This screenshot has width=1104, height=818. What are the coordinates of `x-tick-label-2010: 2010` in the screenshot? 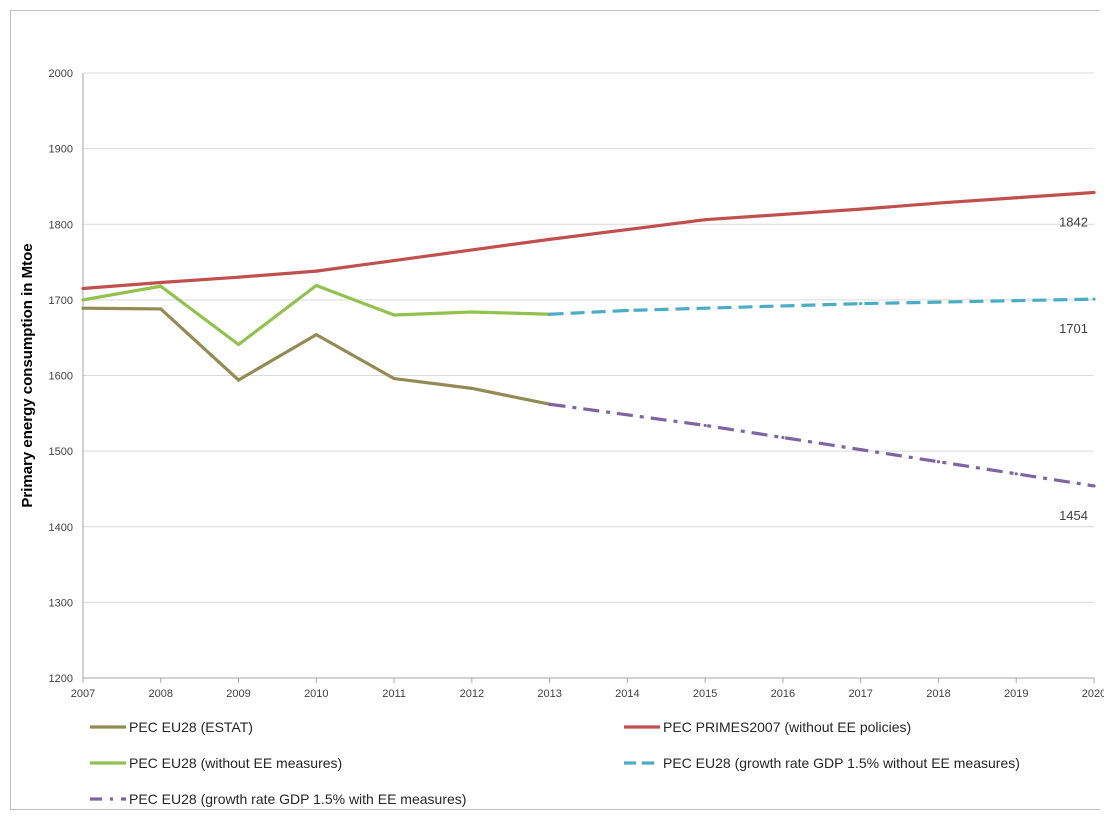 It's located at (316, 694).